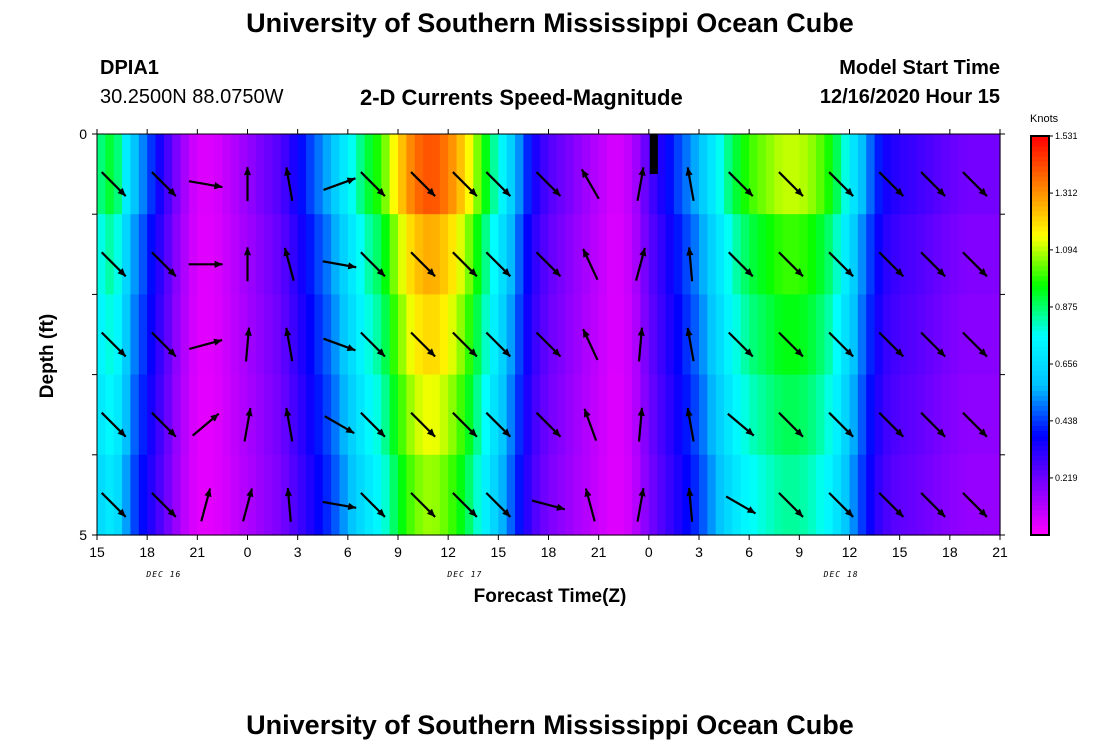  Describe the element at coordinates (1040, 335) in the screenshot. I see `colorbar-frame` at that location.